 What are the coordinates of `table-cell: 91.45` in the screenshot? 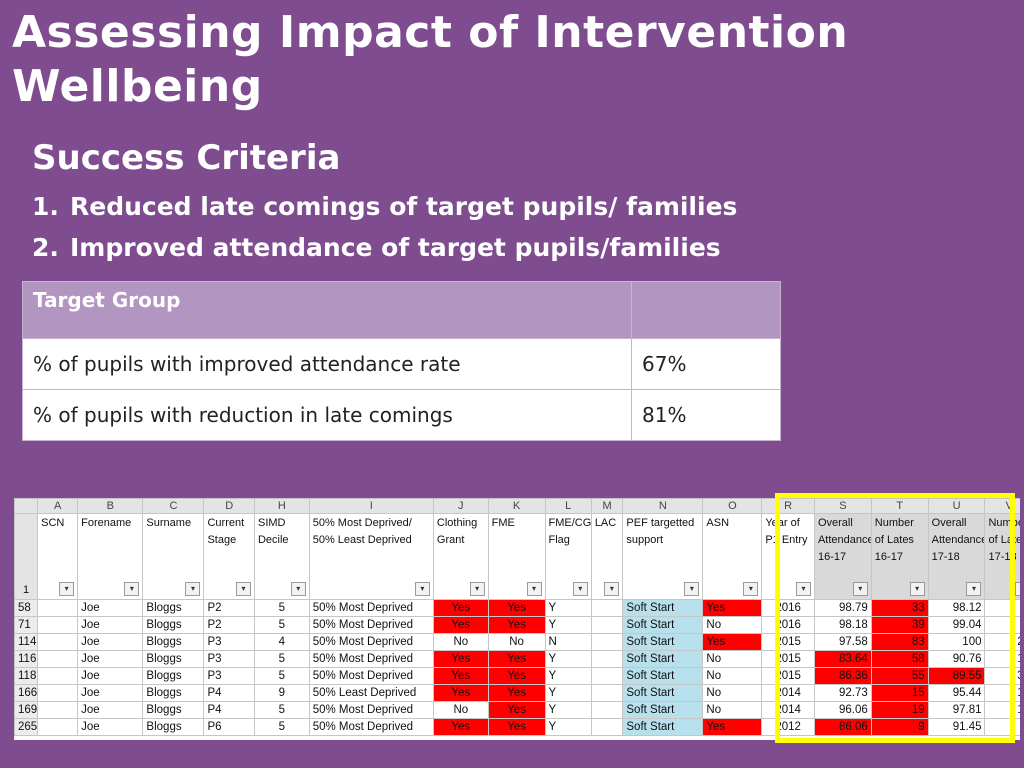 It's located at (956, 727).